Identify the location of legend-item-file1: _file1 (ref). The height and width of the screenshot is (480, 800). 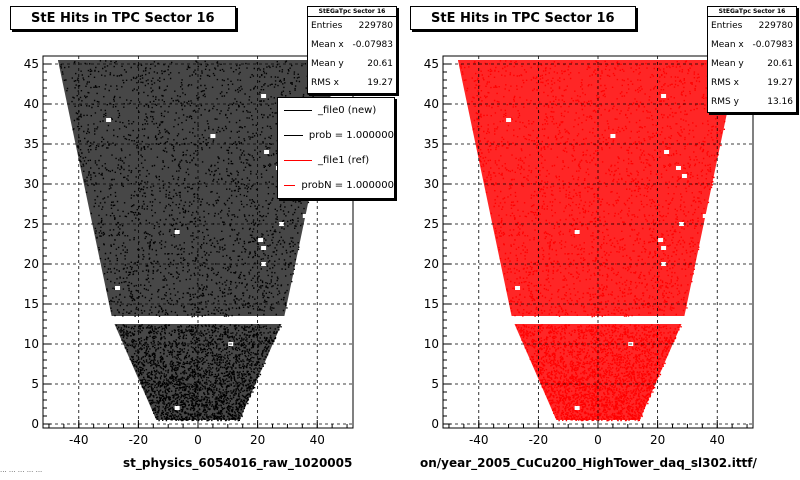
(336, 160).